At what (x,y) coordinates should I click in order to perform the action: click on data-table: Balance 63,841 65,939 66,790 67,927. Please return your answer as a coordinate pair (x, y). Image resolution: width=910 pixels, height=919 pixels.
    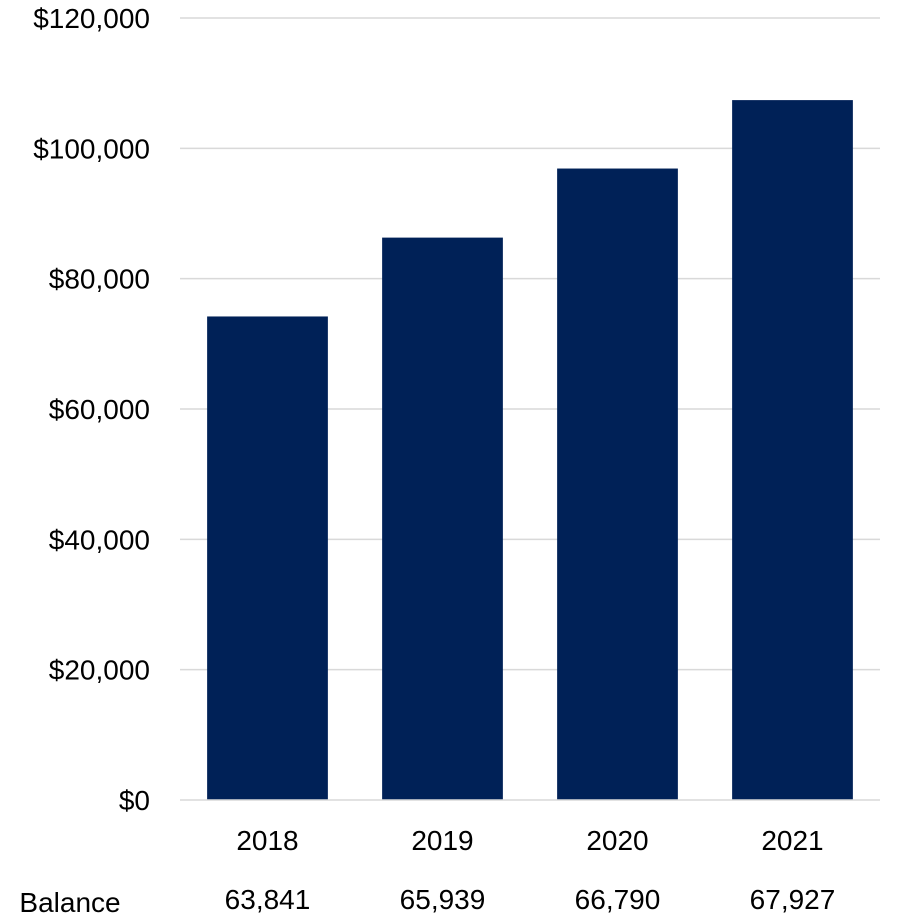
    Looking at the image, I should click on (427, 901).